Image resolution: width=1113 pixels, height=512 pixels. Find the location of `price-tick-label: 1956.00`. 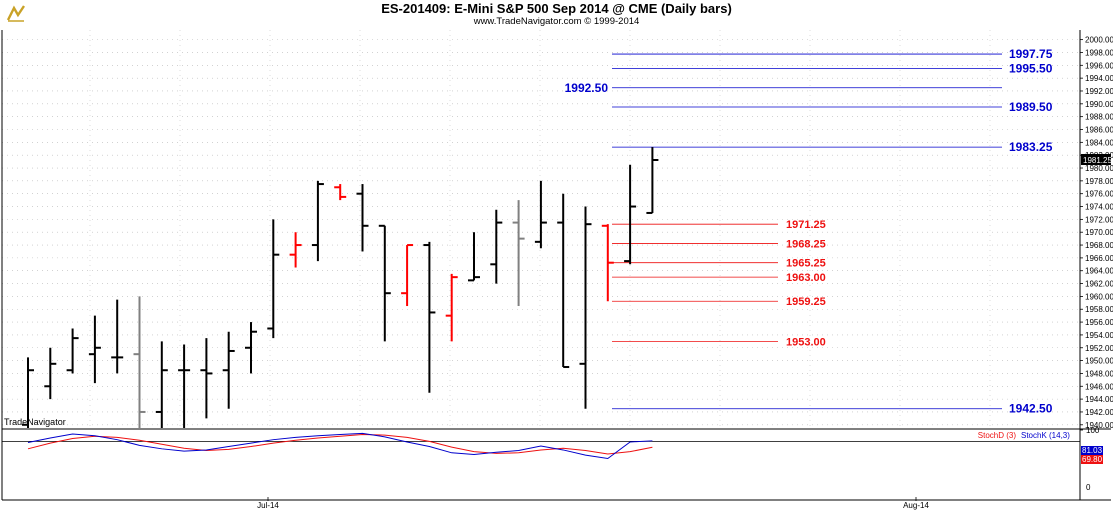

price-tick-label: 1956.00 is located at coordinates (1099, 322).